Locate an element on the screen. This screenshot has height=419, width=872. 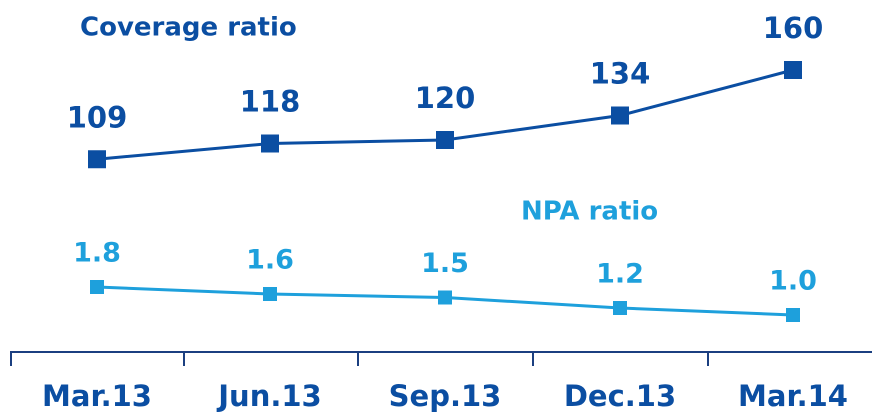
data-label: 109 is located at coordinates (97, 117).